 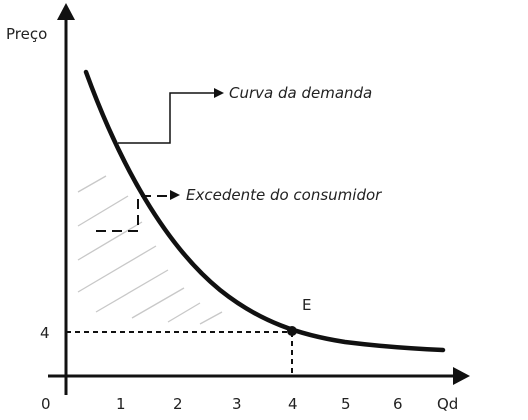 I want to click on consumer-surplus-callout-arrow, so click(x=175, y=195).